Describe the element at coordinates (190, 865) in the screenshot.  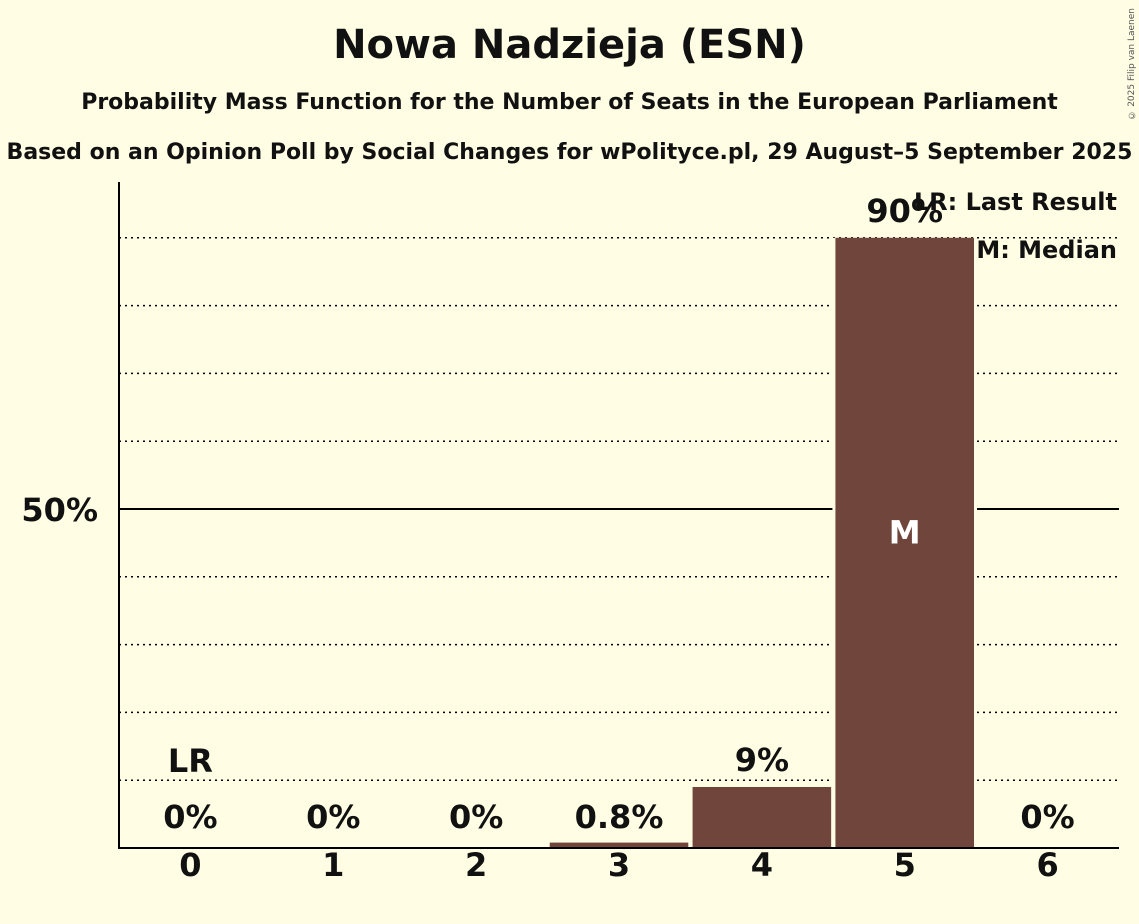
I see `x-tick-label-0: 0` at that location.